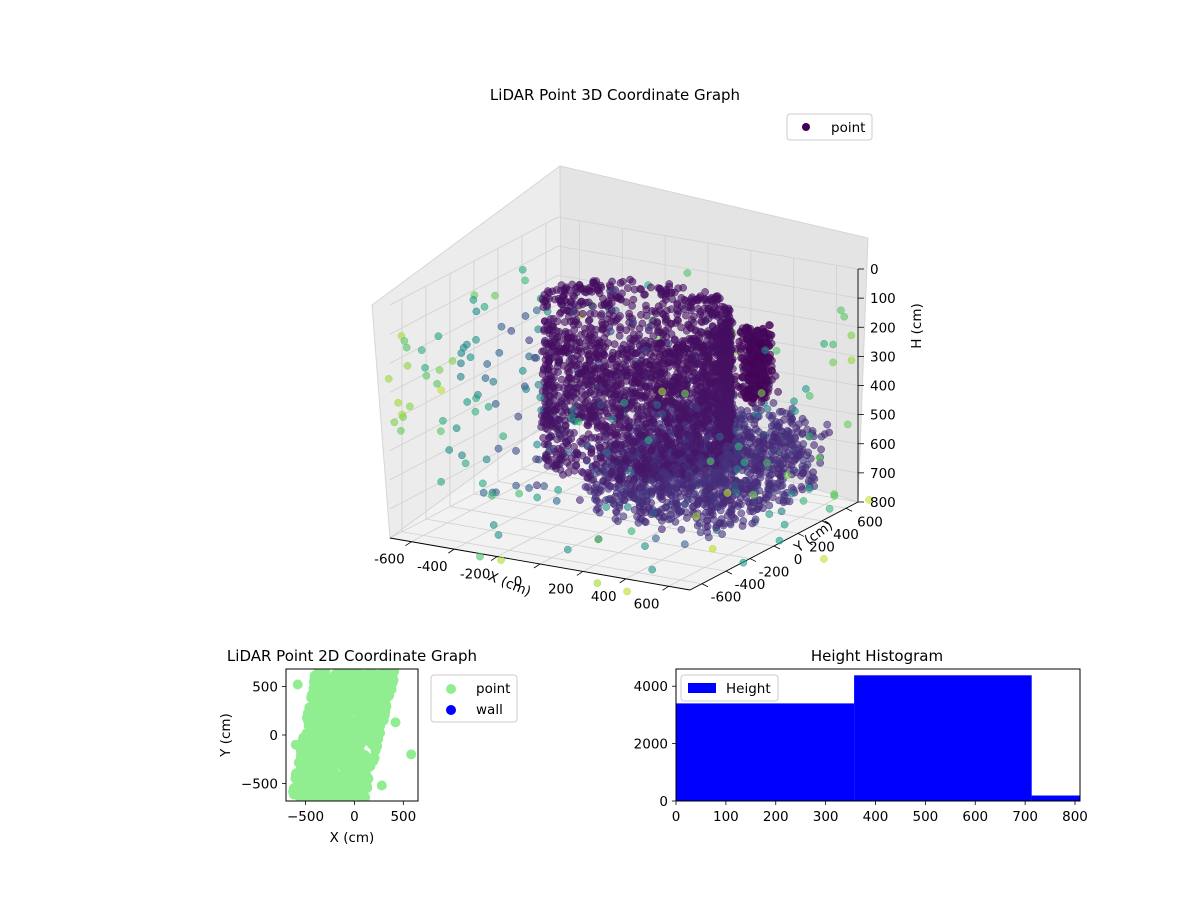 The image size is (1200, 900). Describe the element at coordinates (774, 573) in the screenshot. I see `y-tick-label: -200` at that location.